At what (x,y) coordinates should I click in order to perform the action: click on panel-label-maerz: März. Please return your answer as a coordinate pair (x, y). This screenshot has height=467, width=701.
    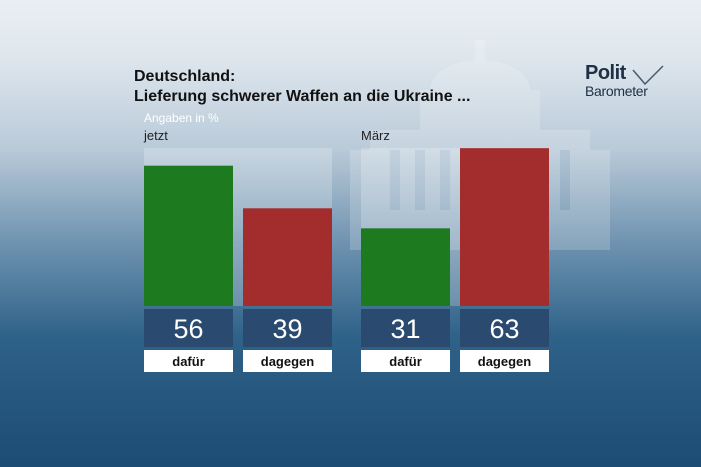
    Looking at the image, I should click on (375, 135).